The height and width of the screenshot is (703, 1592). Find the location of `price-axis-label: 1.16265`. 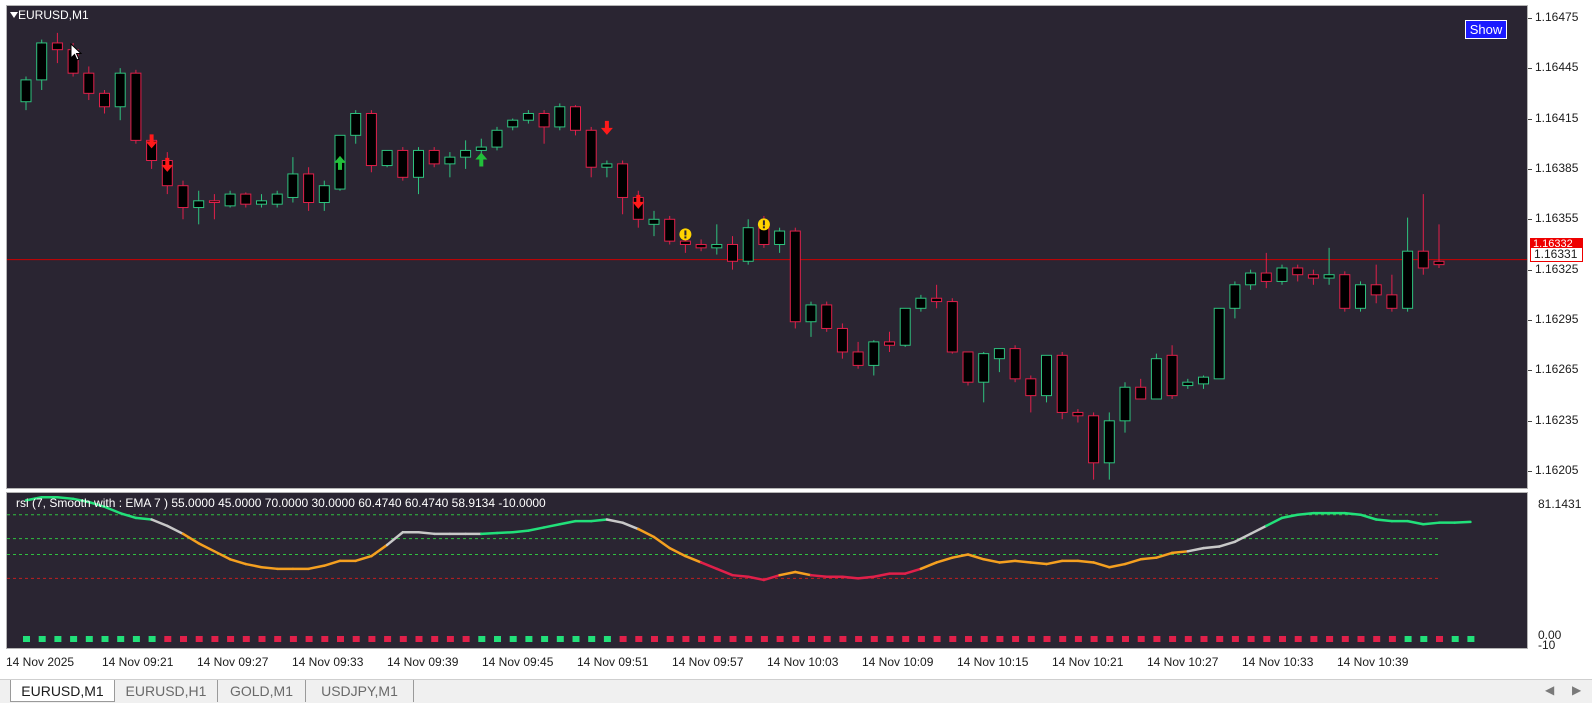

price-axis-label: 1.16265 is located at coordinates (1557, 369).